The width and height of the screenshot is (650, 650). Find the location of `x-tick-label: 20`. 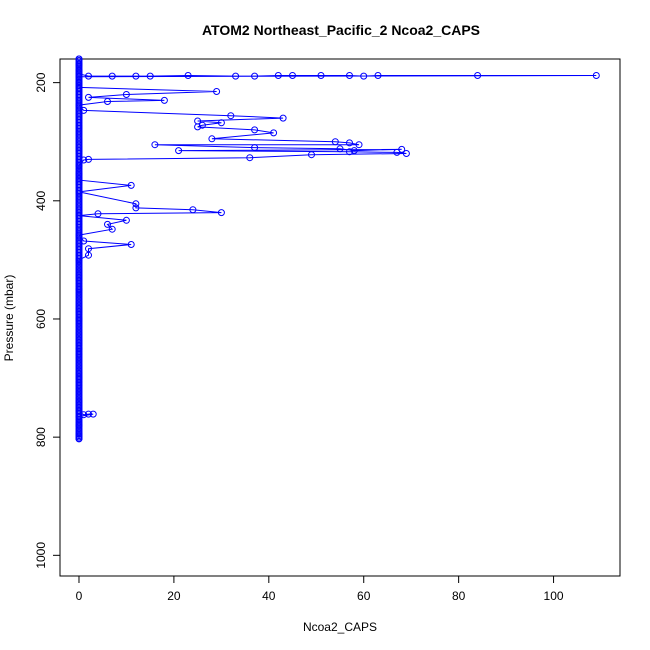

x-tick-label: 20 is located at coordinates (174, 596).